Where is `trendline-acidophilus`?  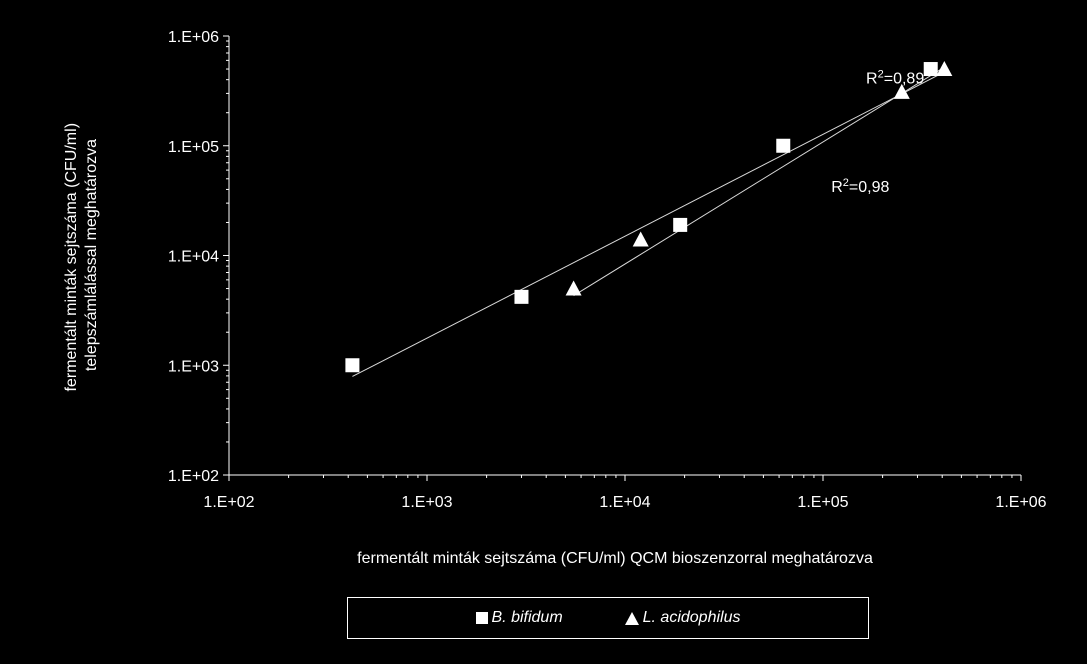
trendline-acidophilus is located at coordinates (759, 181).